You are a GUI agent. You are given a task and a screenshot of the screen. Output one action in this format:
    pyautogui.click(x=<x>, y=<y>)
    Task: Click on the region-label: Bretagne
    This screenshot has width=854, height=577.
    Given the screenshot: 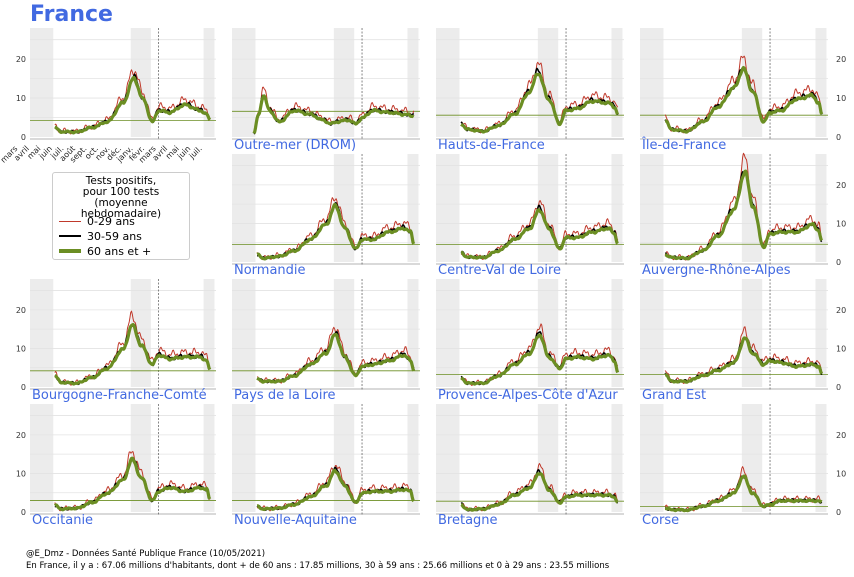 What is the action you would take?
    pyautogui.click(x=468, y=520)
    